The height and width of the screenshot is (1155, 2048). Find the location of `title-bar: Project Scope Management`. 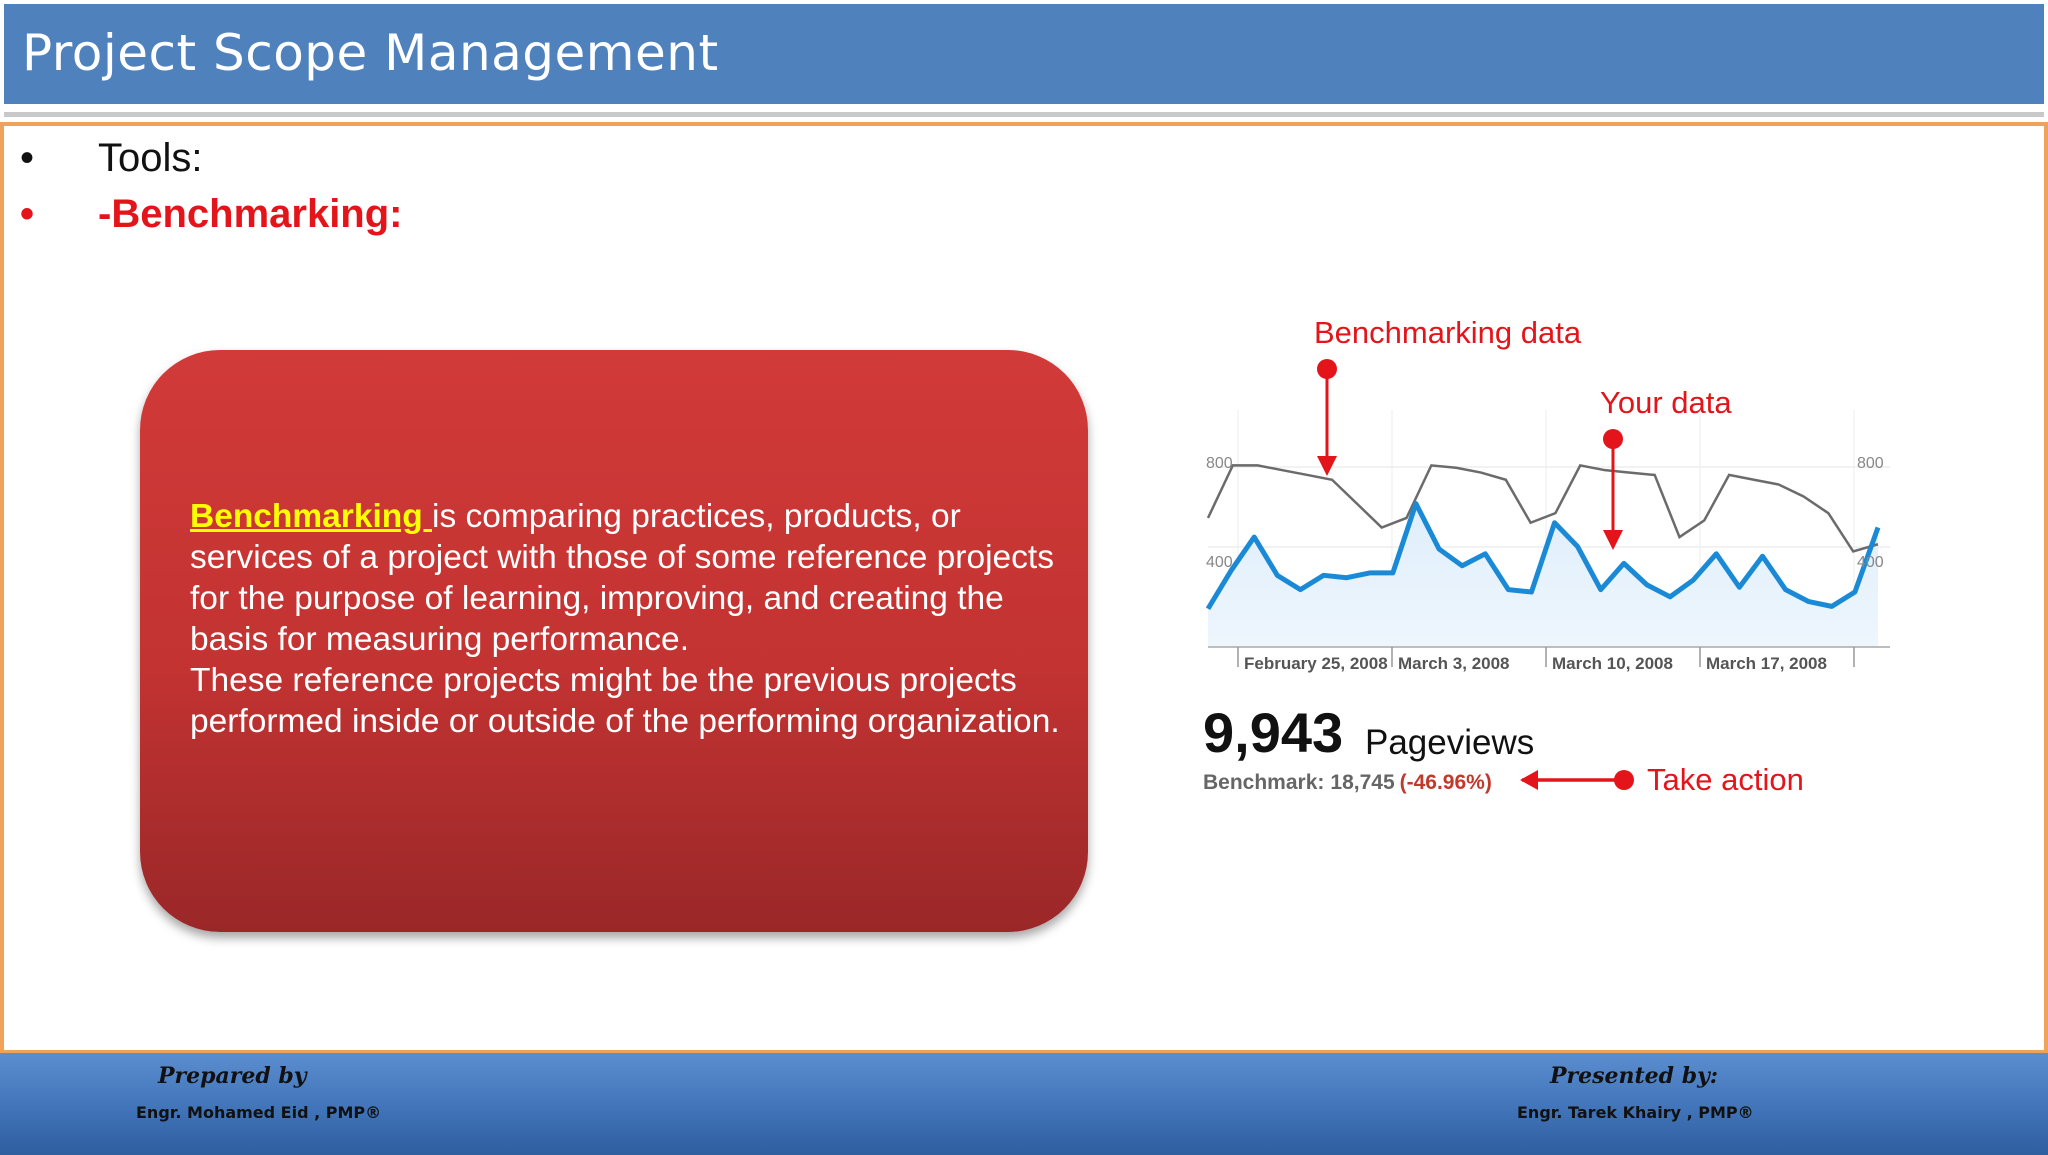

title-bar: Project Scope Management is located at coordinates (1024, 54).